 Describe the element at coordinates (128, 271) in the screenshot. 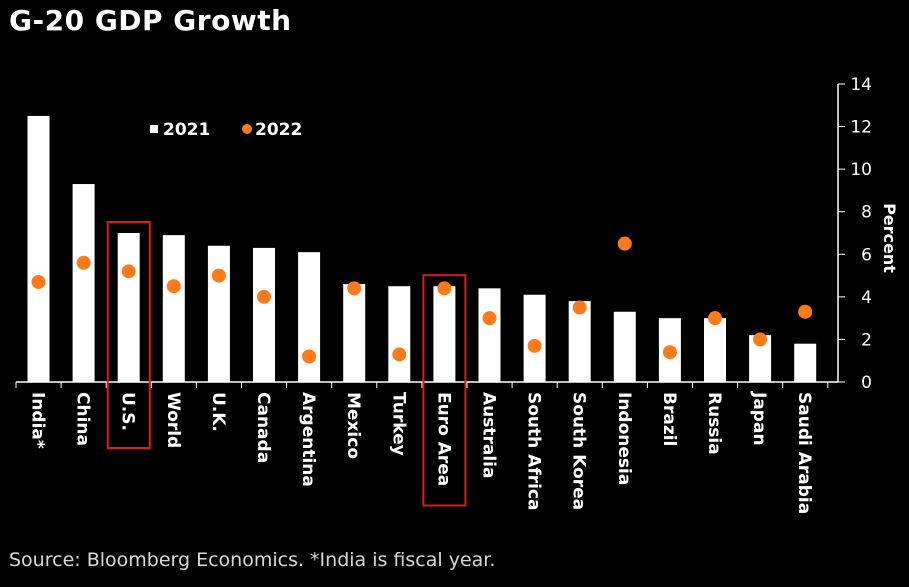

I see `dot-2022-u-s` at that location.